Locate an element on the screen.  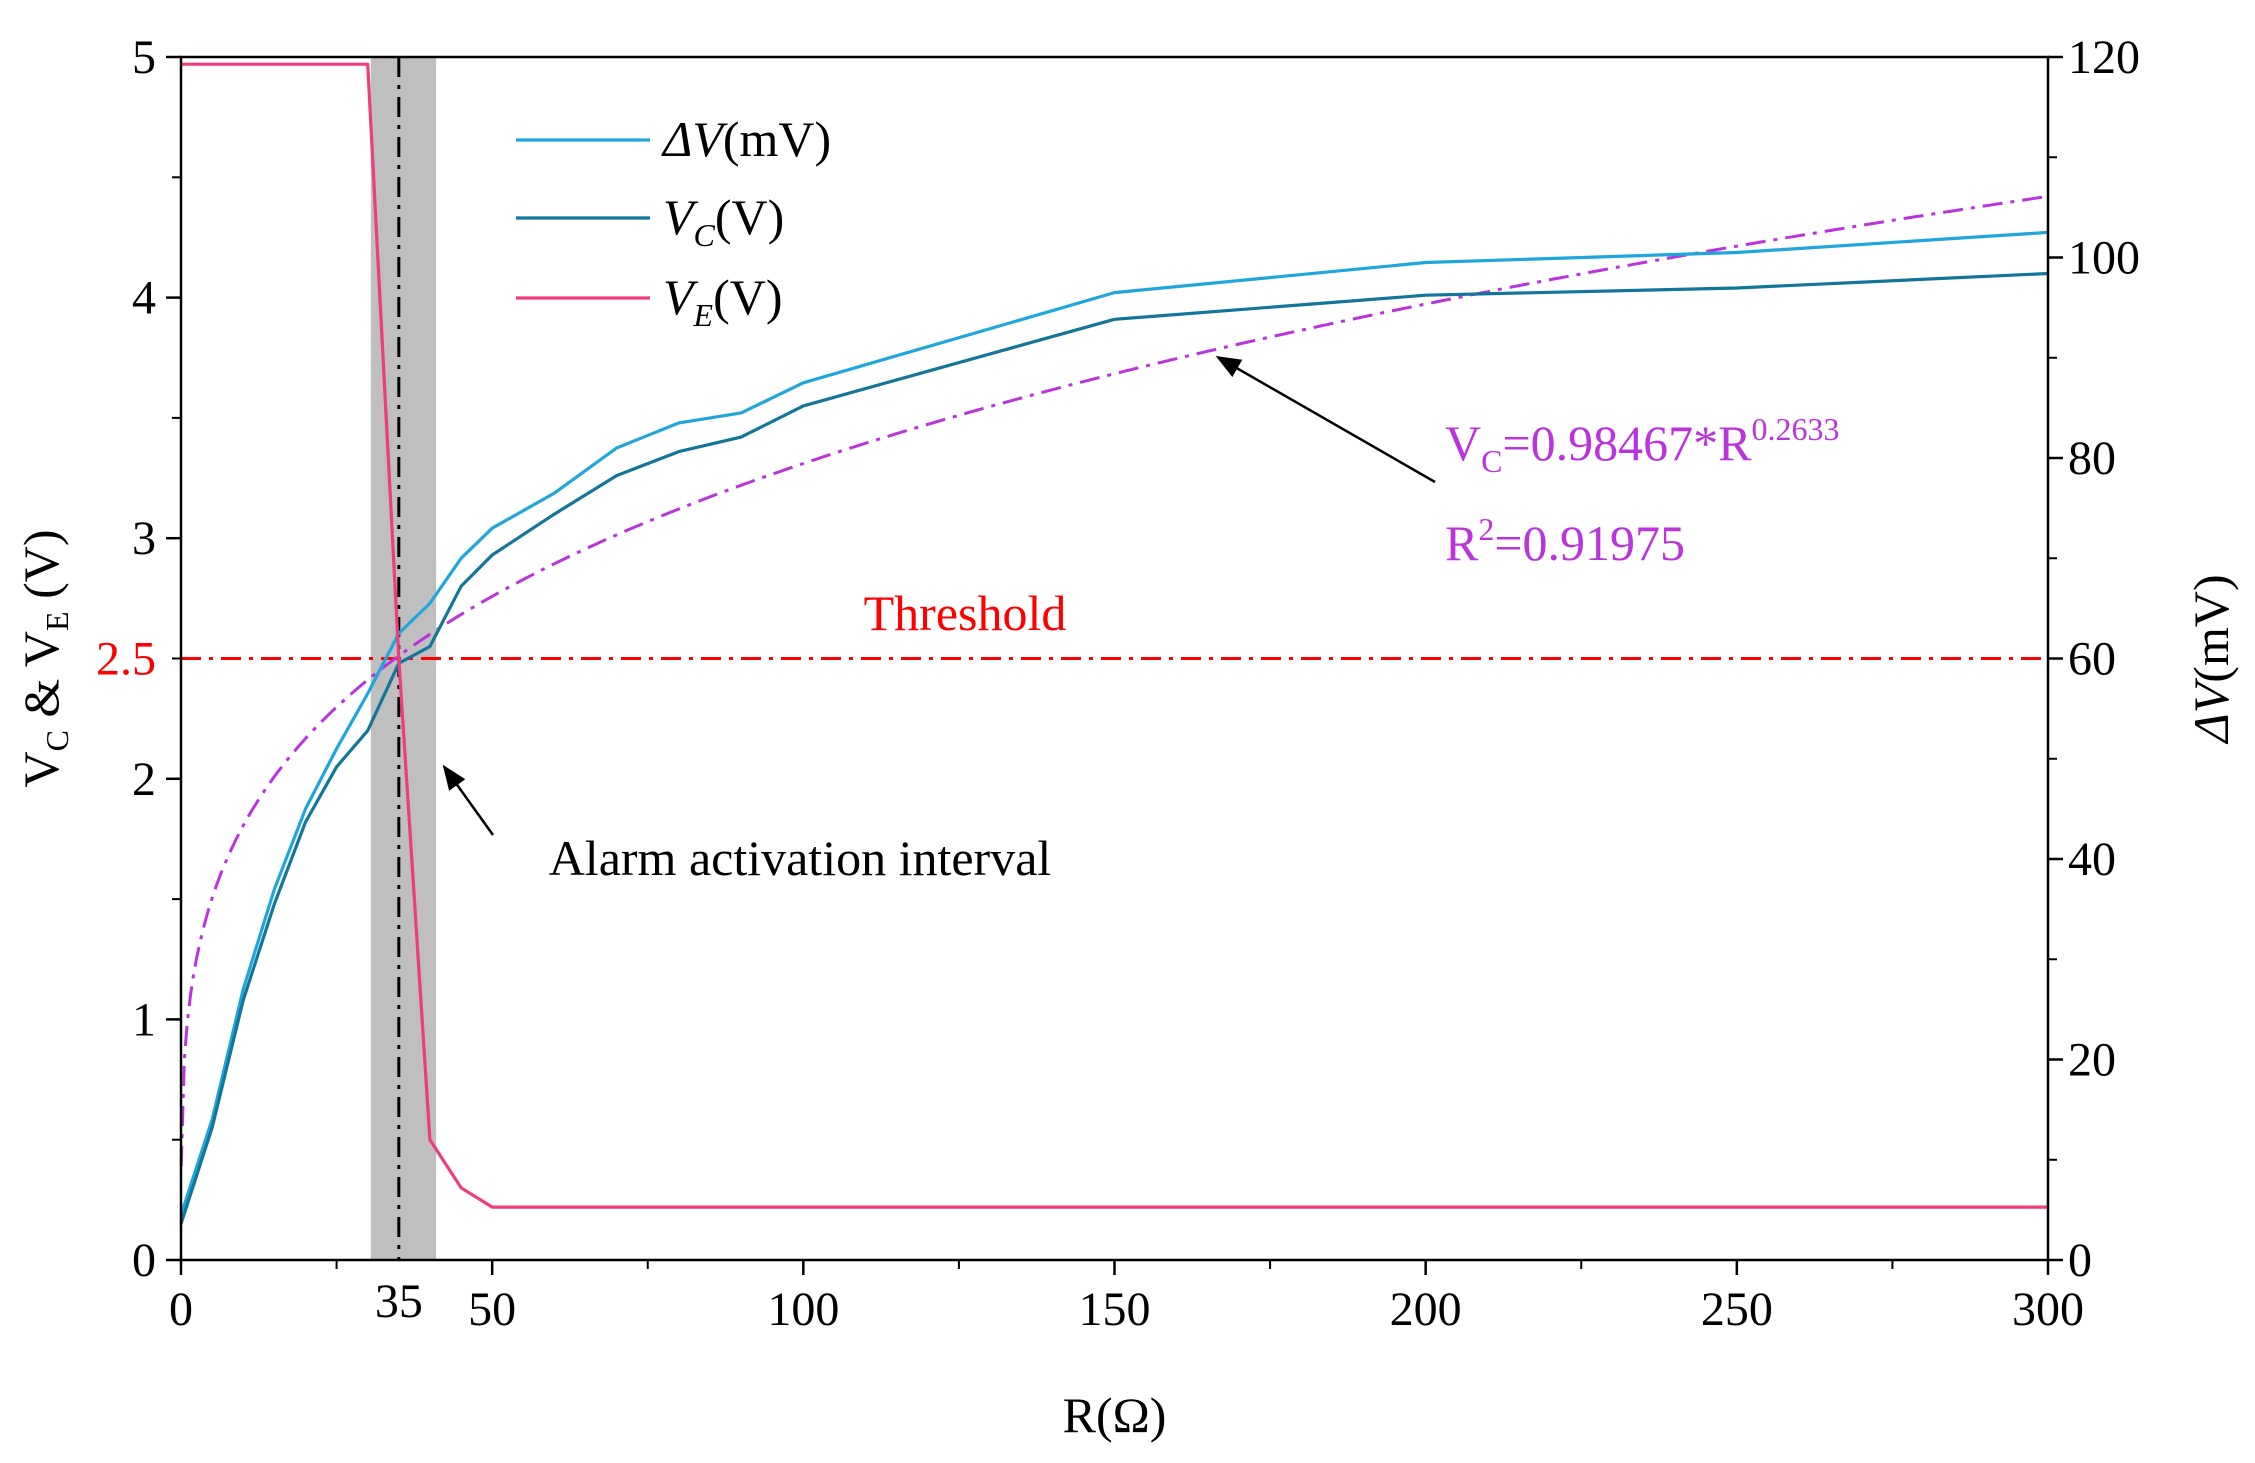
fit-equation: VC=0.98467*R0.2633 is located at coordinates (1642, 445).